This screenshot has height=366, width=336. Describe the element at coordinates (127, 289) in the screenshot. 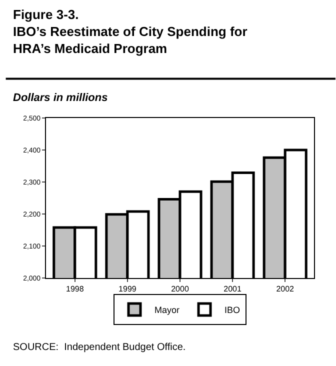

I see `x-tick-label: 1999` at that location.